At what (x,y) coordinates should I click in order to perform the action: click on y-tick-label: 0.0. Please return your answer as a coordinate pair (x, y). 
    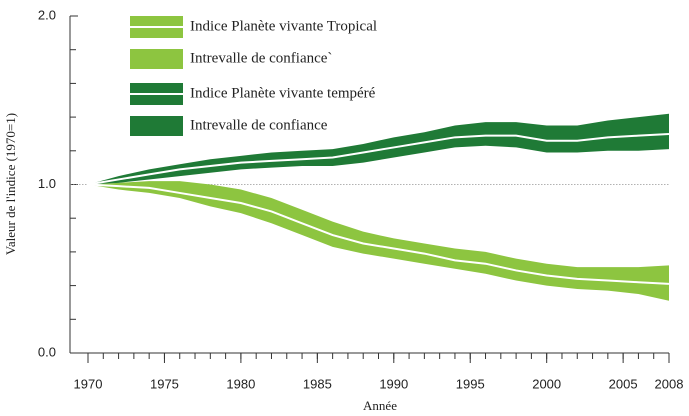
    Looking at the image, I should click on (47, 351).